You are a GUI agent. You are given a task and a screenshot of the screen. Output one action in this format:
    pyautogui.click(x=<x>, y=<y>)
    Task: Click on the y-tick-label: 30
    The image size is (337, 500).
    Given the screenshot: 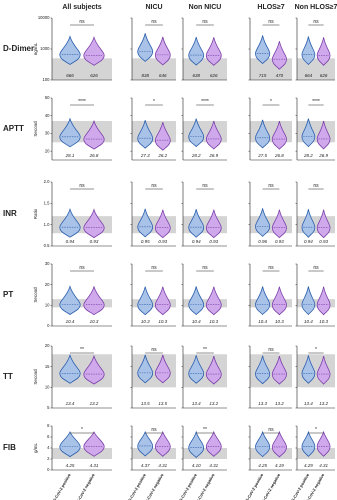 What is the action you would take?
    pyautogui.click(x=47, y=133)
    